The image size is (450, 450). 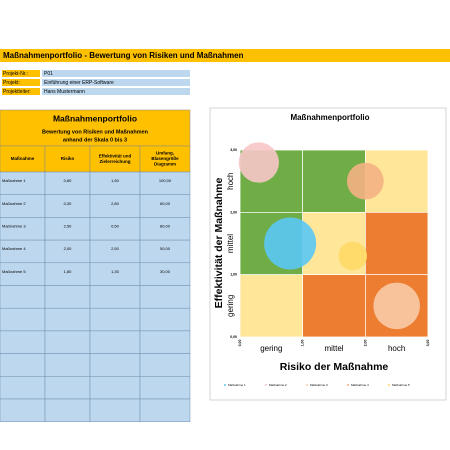 I want to click on x-zone-label: mittel, so click(x=333, y=348).